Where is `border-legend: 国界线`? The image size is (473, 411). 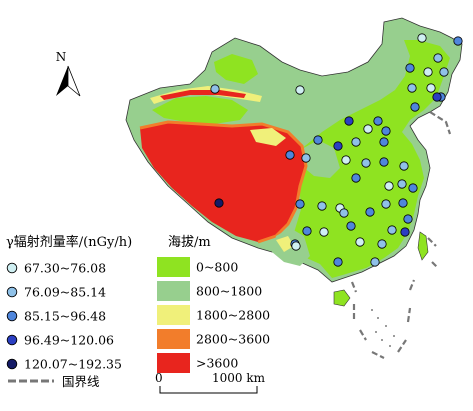
border-legend: 国界线 is located at coordinates (54, 381).